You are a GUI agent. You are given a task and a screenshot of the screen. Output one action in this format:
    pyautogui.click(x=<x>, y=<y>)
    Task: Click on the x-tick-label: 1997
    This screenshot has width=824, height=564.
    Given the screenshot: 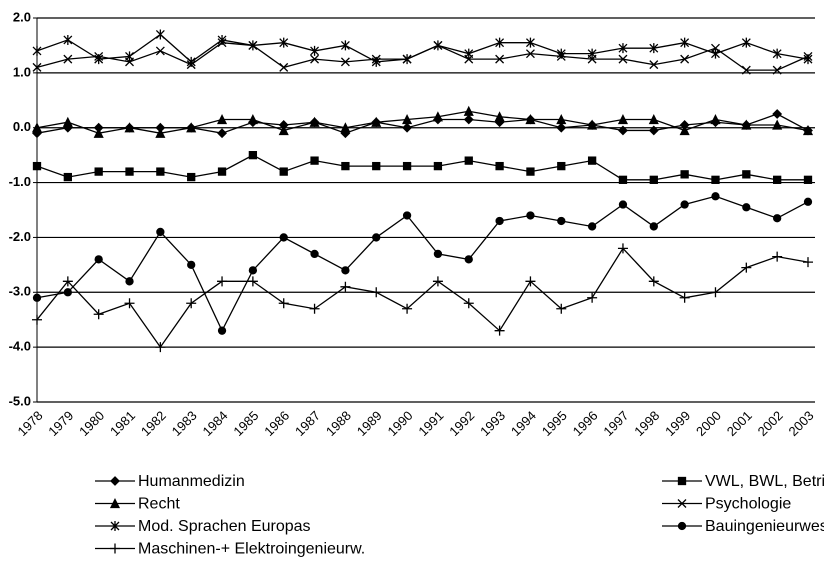 What is the action you would take?
    pyautogui.click(x=615, y=423)
    